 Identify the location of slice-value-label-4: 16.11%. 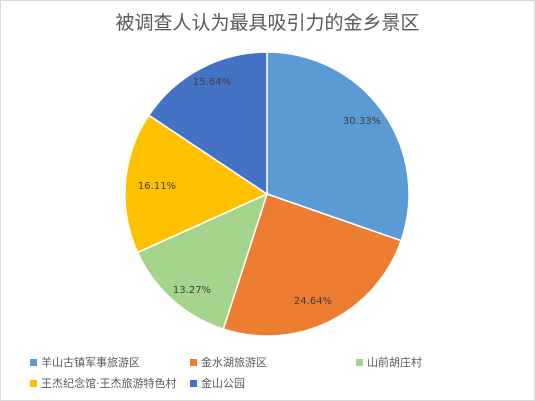
(157, 186).